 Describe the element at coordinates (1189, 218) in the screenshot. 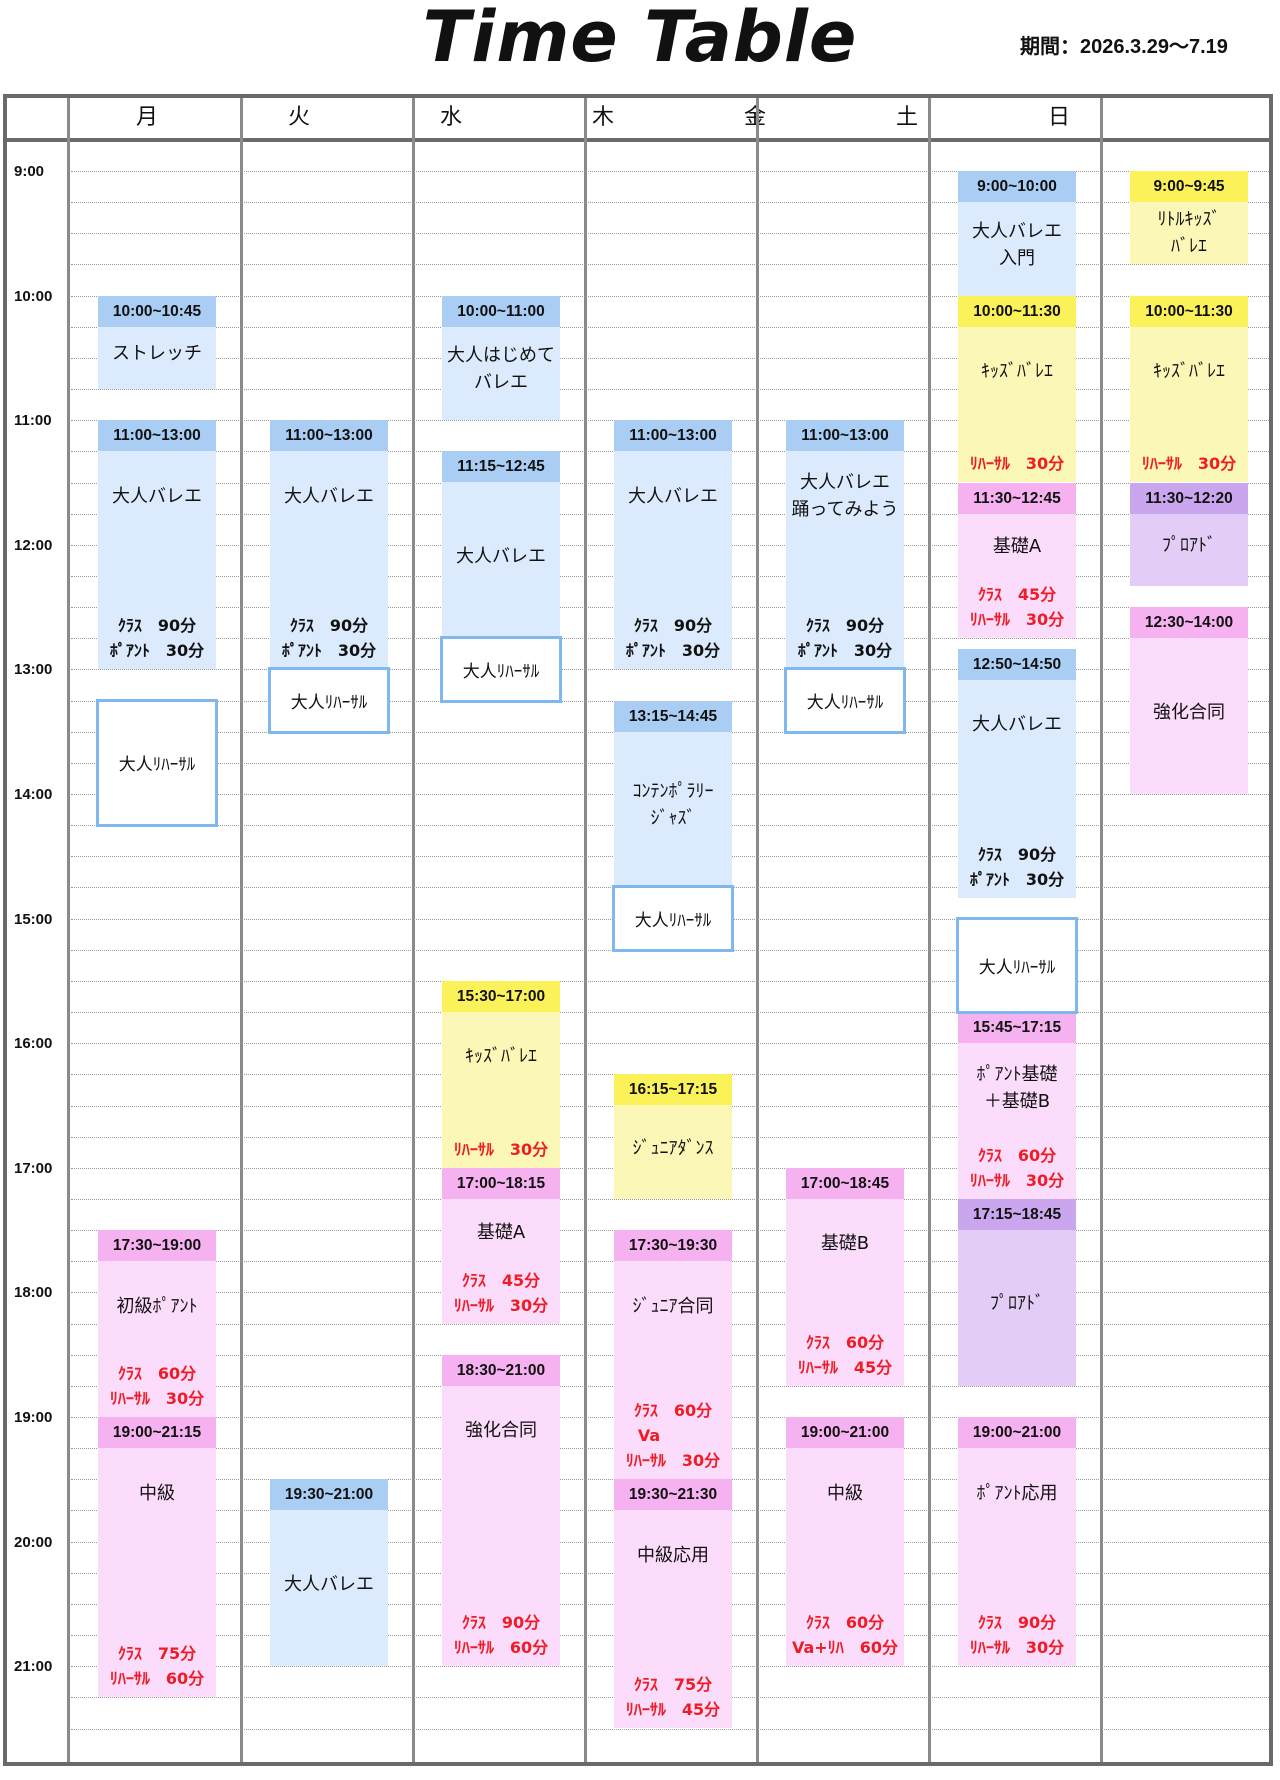

I see `class-block: 9:00~9:45 ﾘﾄﾙｷｯｽﾞ ﾊﾞﾚｴ` at that location.